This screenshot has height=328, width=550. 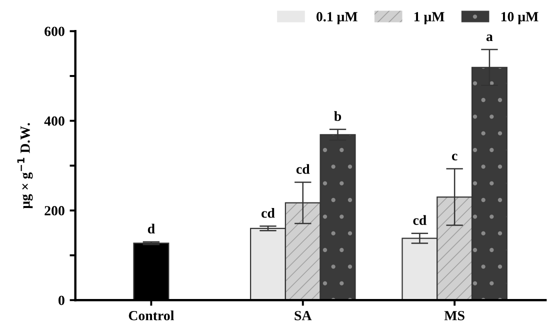 What do you see at coordinates (519, 18) in the screenshot?
I see `legend-label: 10 μM` at bounding box center [519, 18].